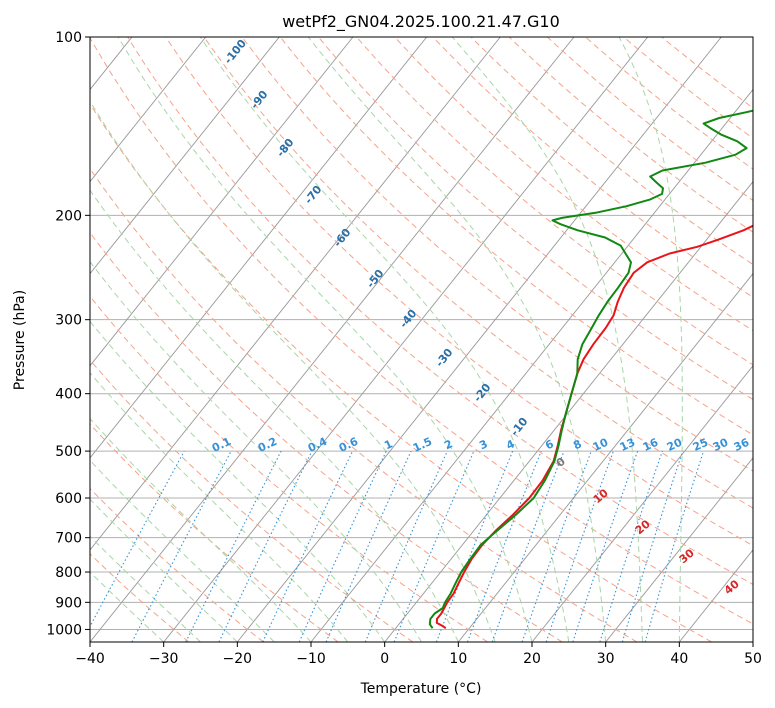 This screenshot has width=775, height=708. I want to click on mixing-ratio-label: 8, so click(577, 444).